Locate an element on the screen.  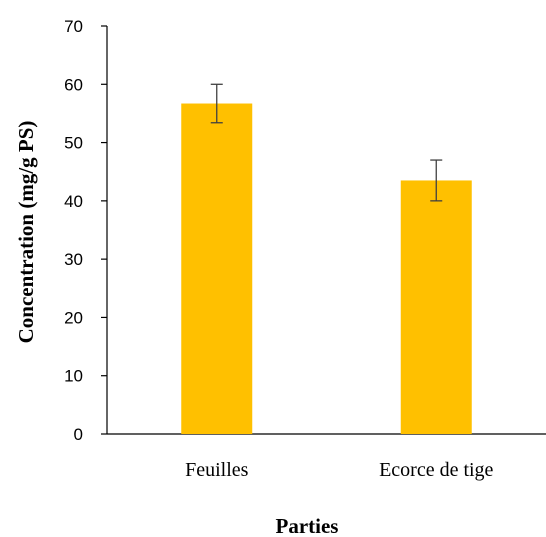
x-tick-label: Ecorce de tige is located at coordinates (436, 470).